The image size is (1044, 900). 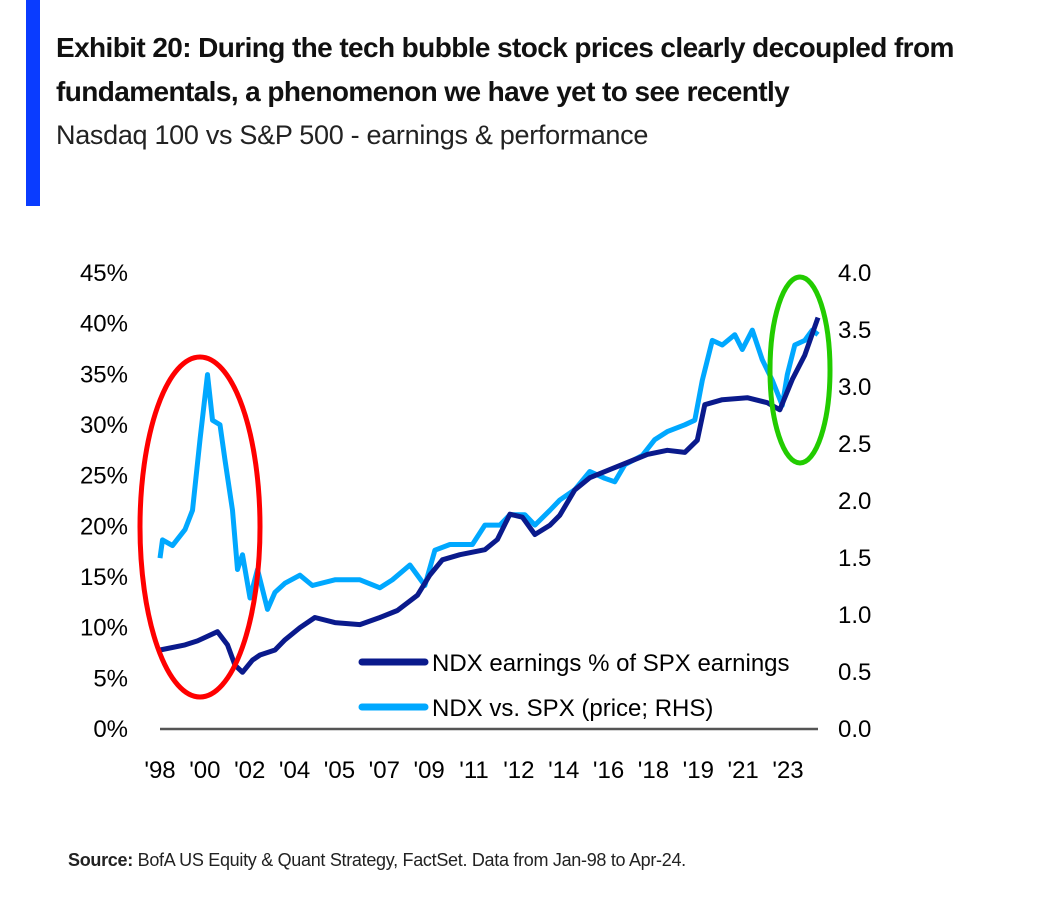 I want to click on x-tick-label: '02, so click(x=249, y=770).